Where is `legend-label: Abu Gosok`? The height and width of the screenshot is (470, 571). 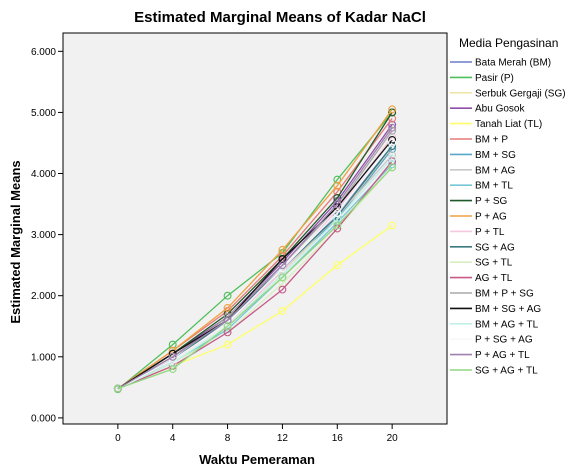
legend-label: Abu Gosok is located at coordinates (500, 109).